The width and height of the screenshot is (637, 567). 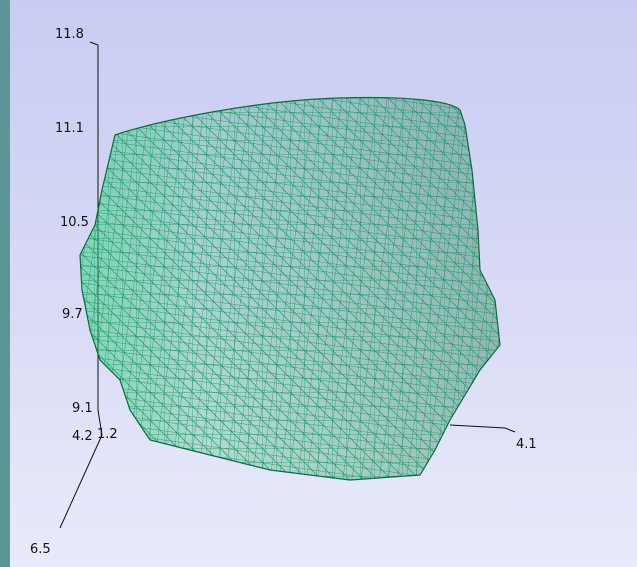 I want to click on z-tick-label: 11.8, so click(x=69, y=34).